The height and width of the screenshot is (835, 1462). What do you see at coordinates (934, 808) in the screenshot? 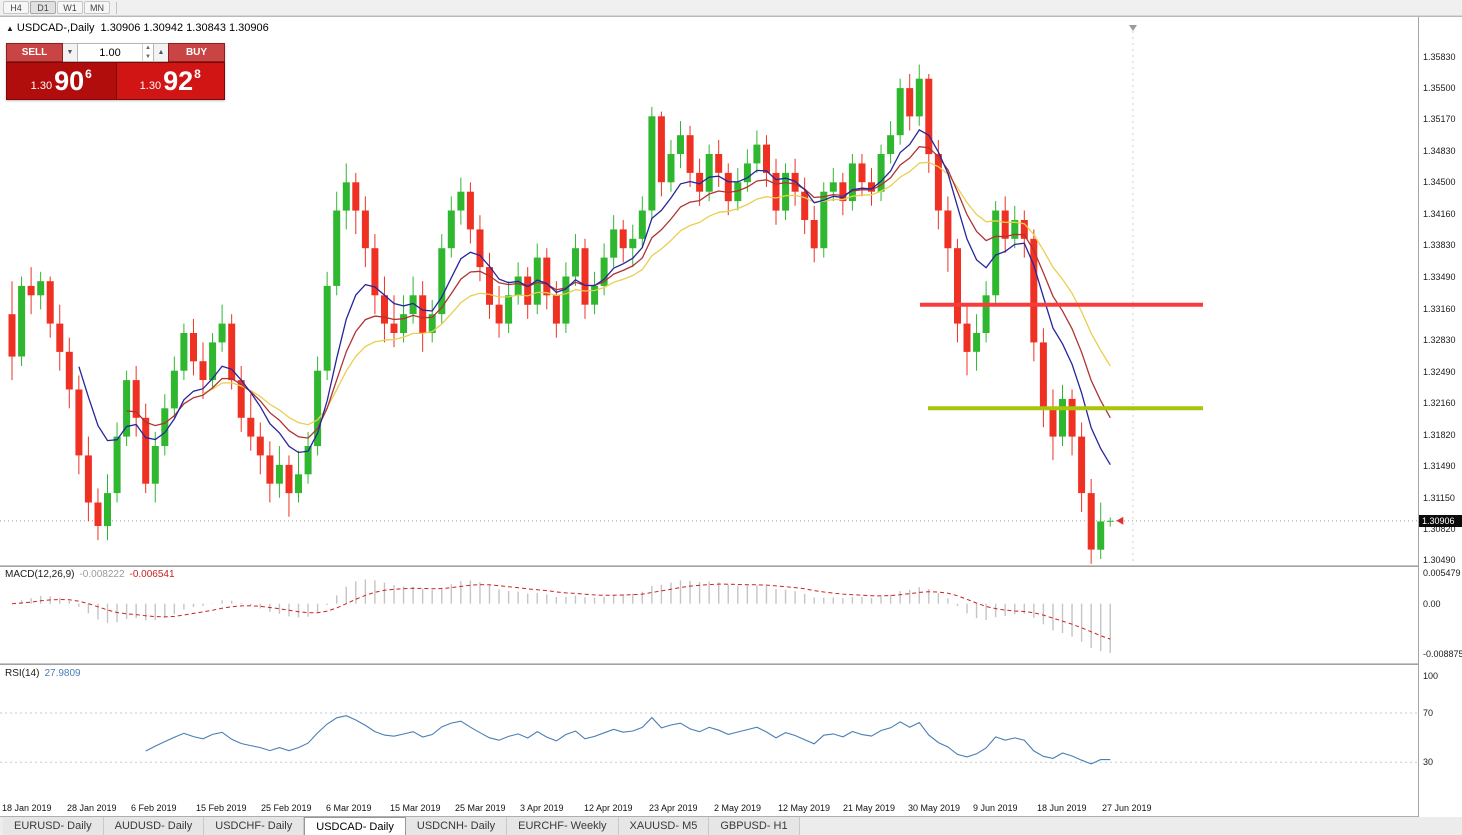
I see `date-axis-label: 30 May 2019` at bounding box center [934, 808].